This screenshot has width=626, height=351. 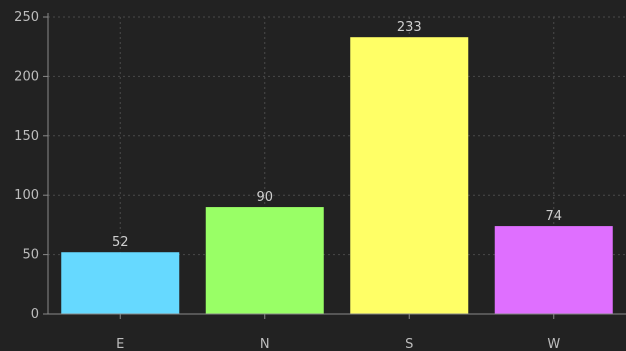 What do you see at coordinates (553, 270) in the screenshot?
I see `bar-w` at bounding box center [553, 270].